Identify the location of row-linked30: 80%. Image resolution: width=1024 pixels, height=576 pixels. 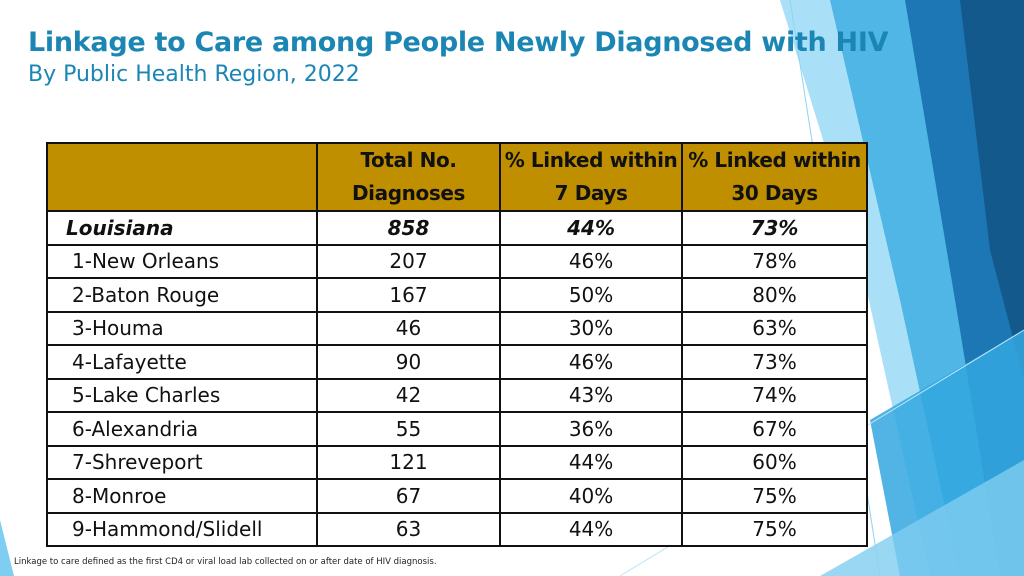
(774, 295).